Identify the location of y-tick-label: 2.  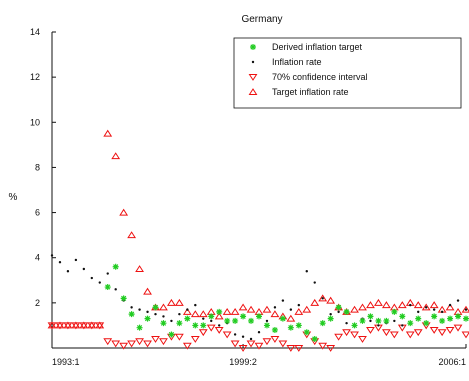
(37, 303).